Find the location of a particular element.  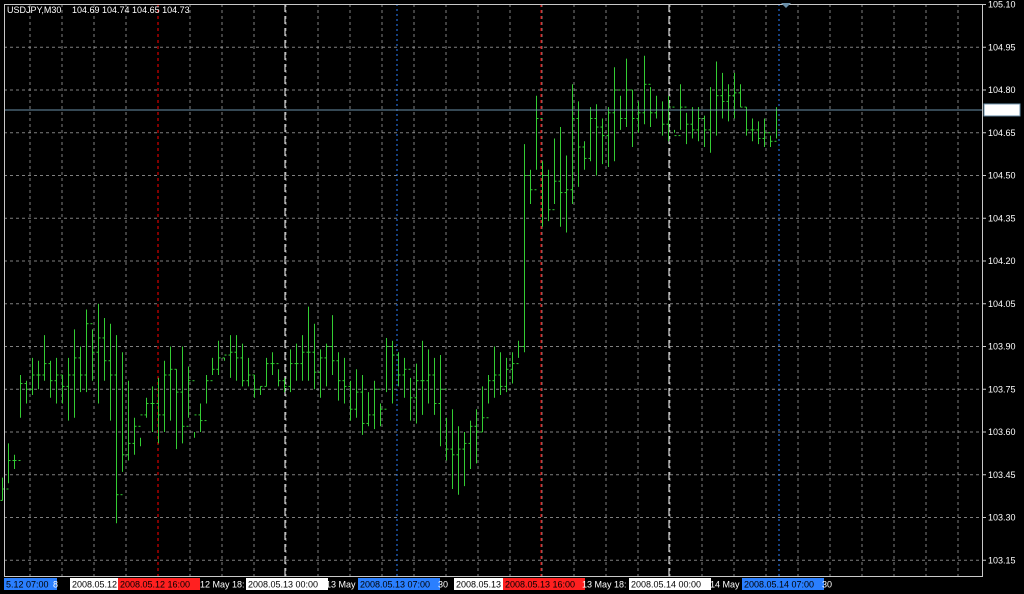

price-tick-label: 104.05 is located at coordinates (1002, 304).